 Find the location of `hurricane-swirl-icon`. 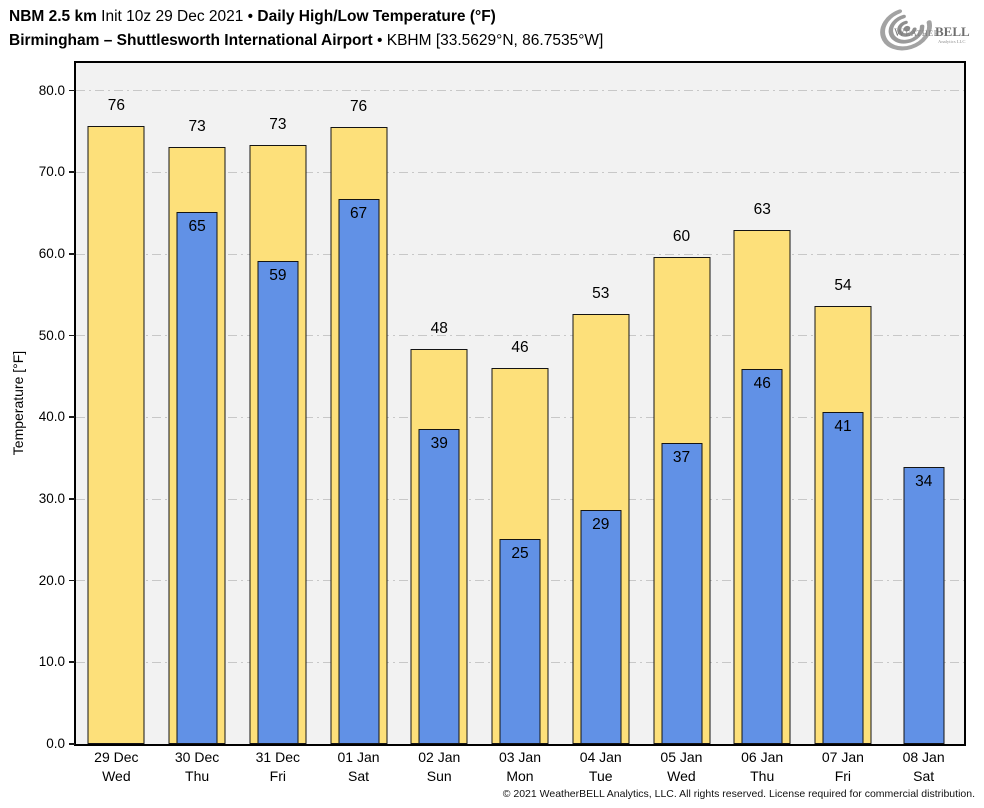

hurricane-swirl-icon is located at coordinates (906, 30).